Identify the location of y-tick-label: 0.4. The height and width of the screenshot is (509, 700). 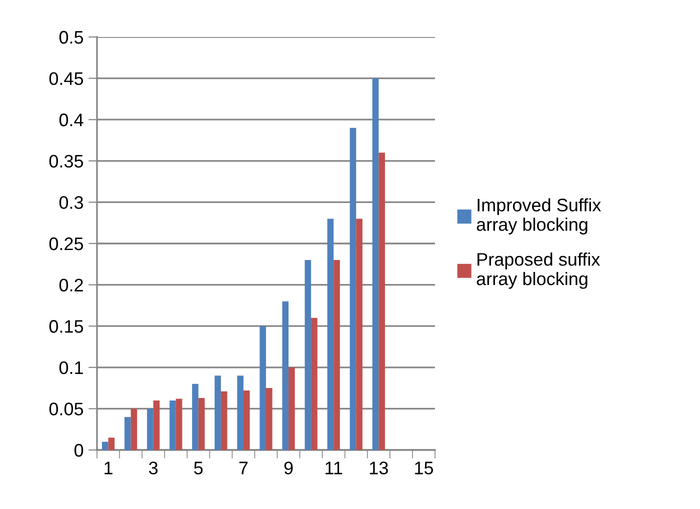
(71, 120).